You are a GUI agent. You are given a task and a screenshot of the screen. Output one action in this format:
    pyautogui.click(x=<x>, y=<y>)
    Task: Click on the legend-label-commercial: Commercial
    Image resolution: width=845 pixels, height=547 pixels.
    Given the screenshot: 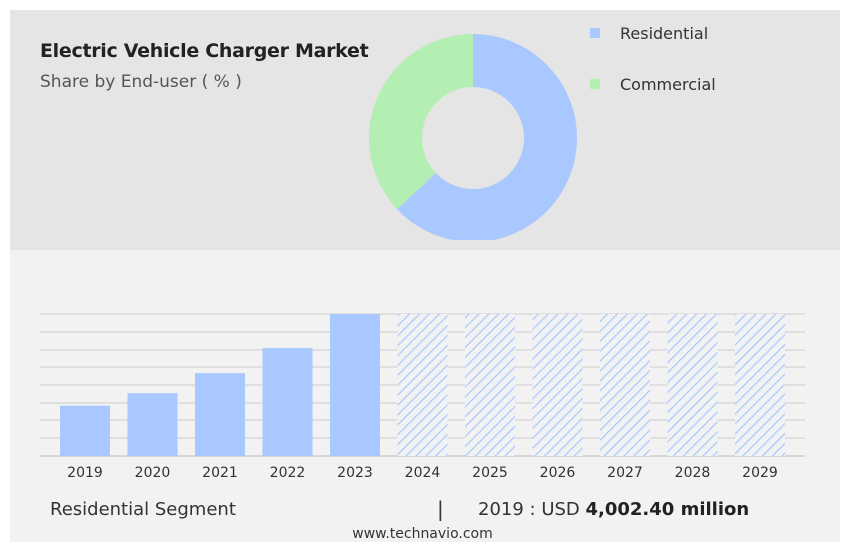 What is the action you would take?
    pyautogui.click(x=668, y=84)
    